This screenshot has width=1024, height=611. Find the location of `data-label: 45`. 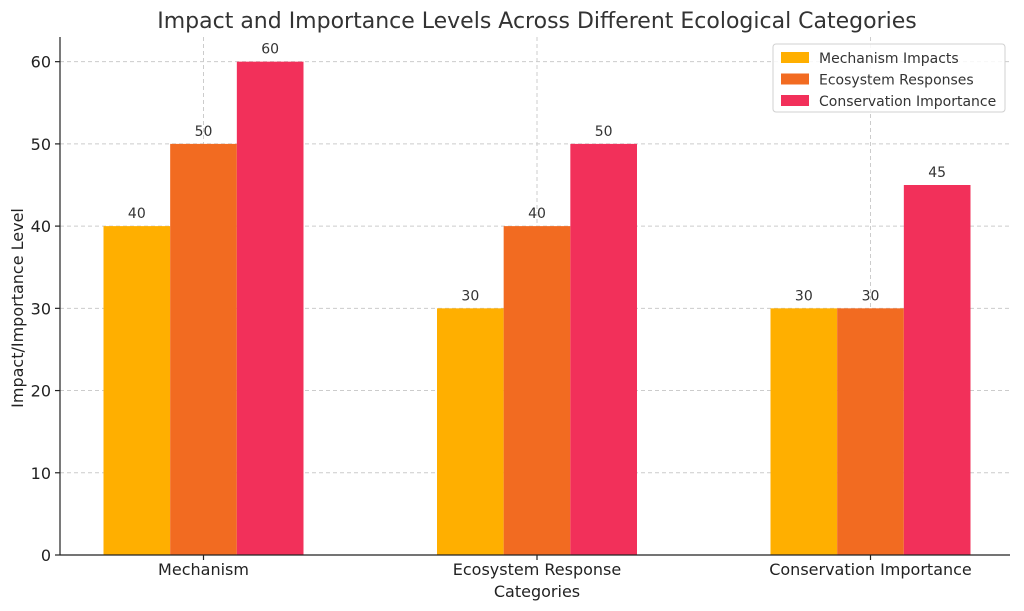

data-label: 45 is located at coordinates (937, 173).